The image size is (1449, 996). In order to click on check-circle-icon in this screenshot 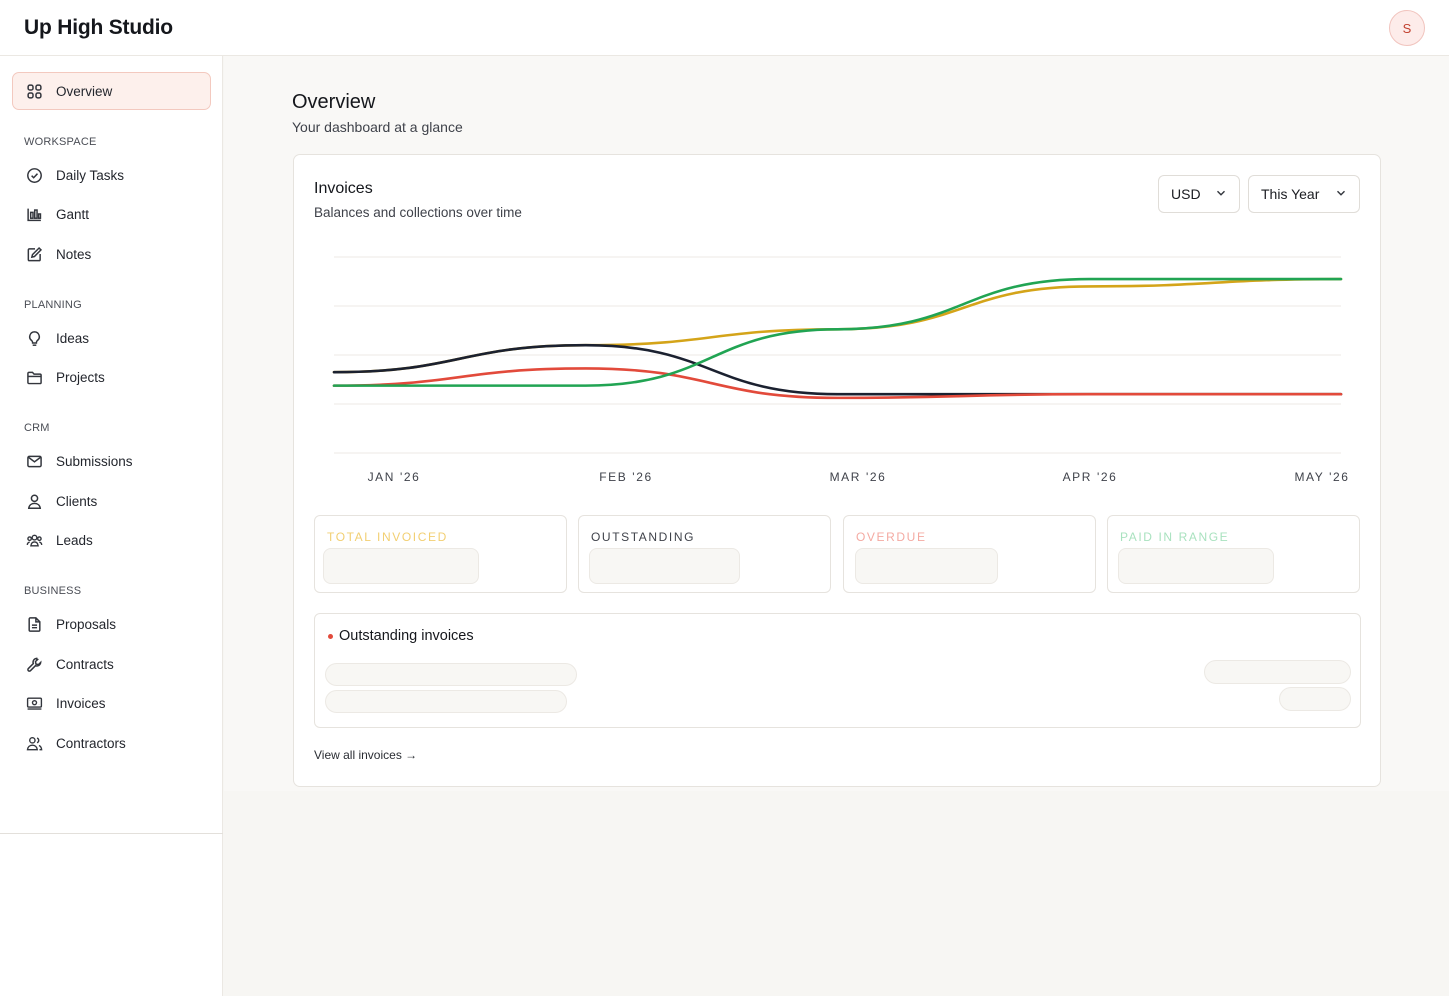, I will do `click(34, 175)`.